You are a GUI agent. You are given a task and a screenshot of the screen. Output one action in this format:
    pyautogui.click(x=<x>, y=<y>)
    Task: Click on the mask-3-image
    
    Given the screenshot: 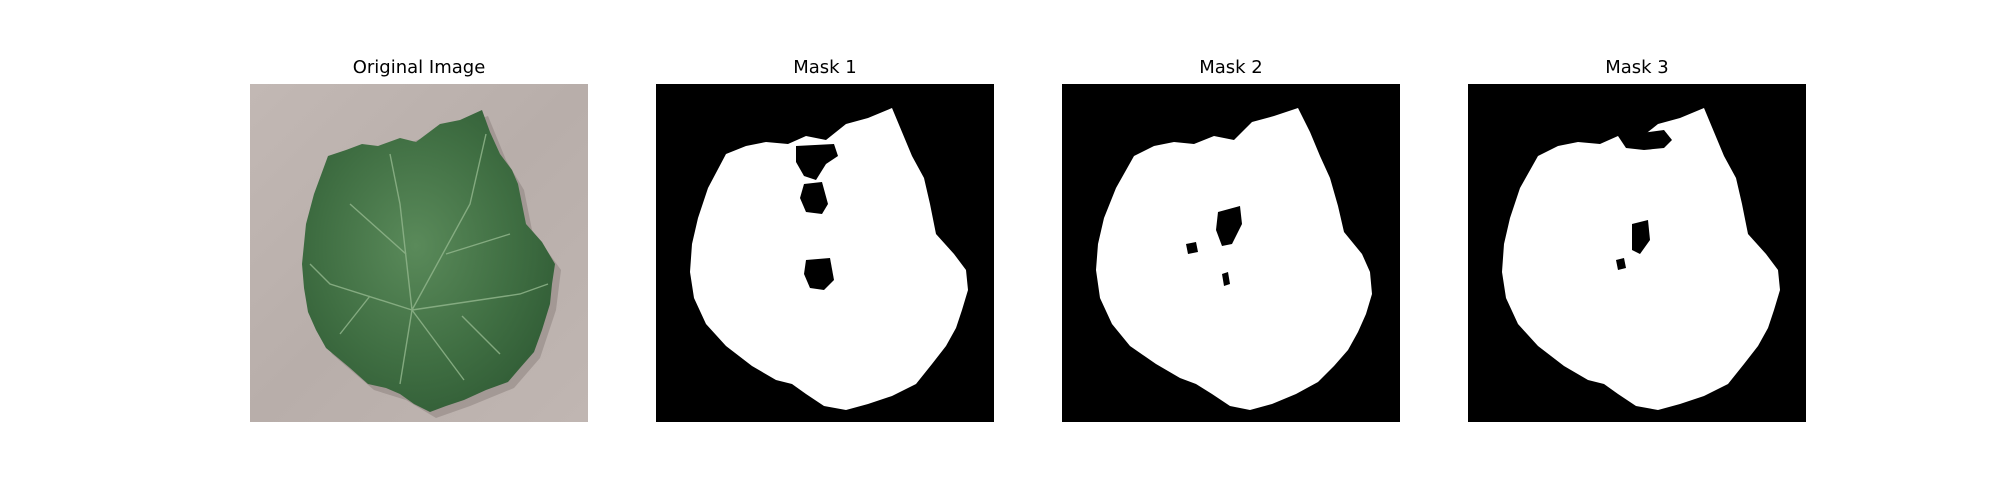 What is the action you would take?
    pyautogui.click(x=1637, y=253)
    